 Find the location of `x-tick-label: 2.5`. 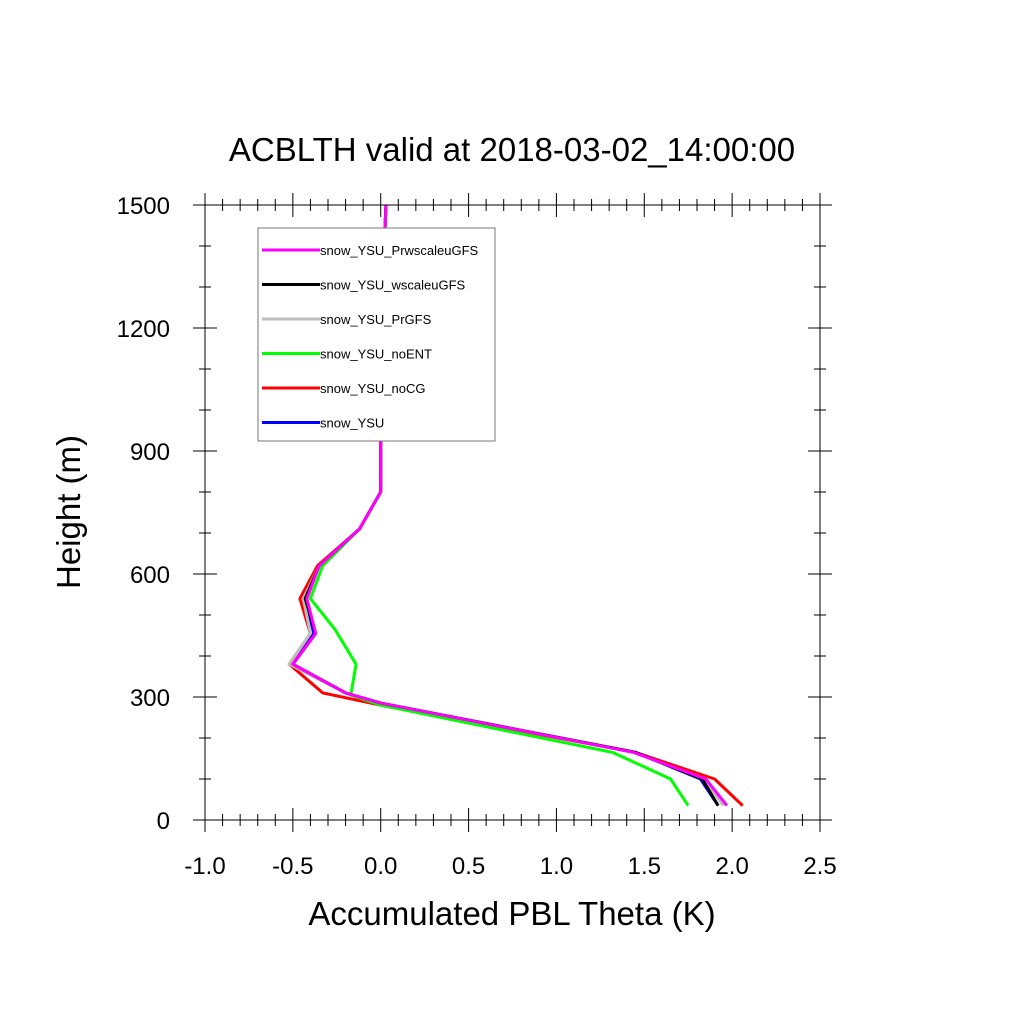

x-tick-label: 2.5 is located at coordinates (819, 866).